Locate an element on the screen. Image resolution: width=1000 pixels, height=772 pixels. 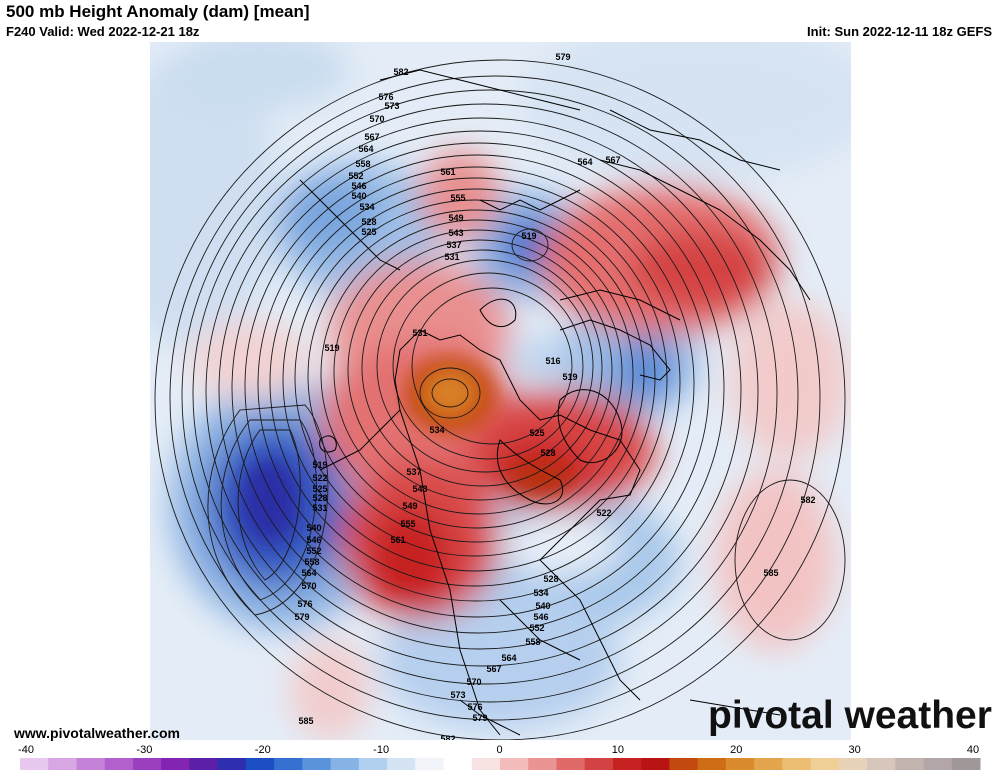
colorbar-tick-label: 20 is located at coordinates (736, 750).